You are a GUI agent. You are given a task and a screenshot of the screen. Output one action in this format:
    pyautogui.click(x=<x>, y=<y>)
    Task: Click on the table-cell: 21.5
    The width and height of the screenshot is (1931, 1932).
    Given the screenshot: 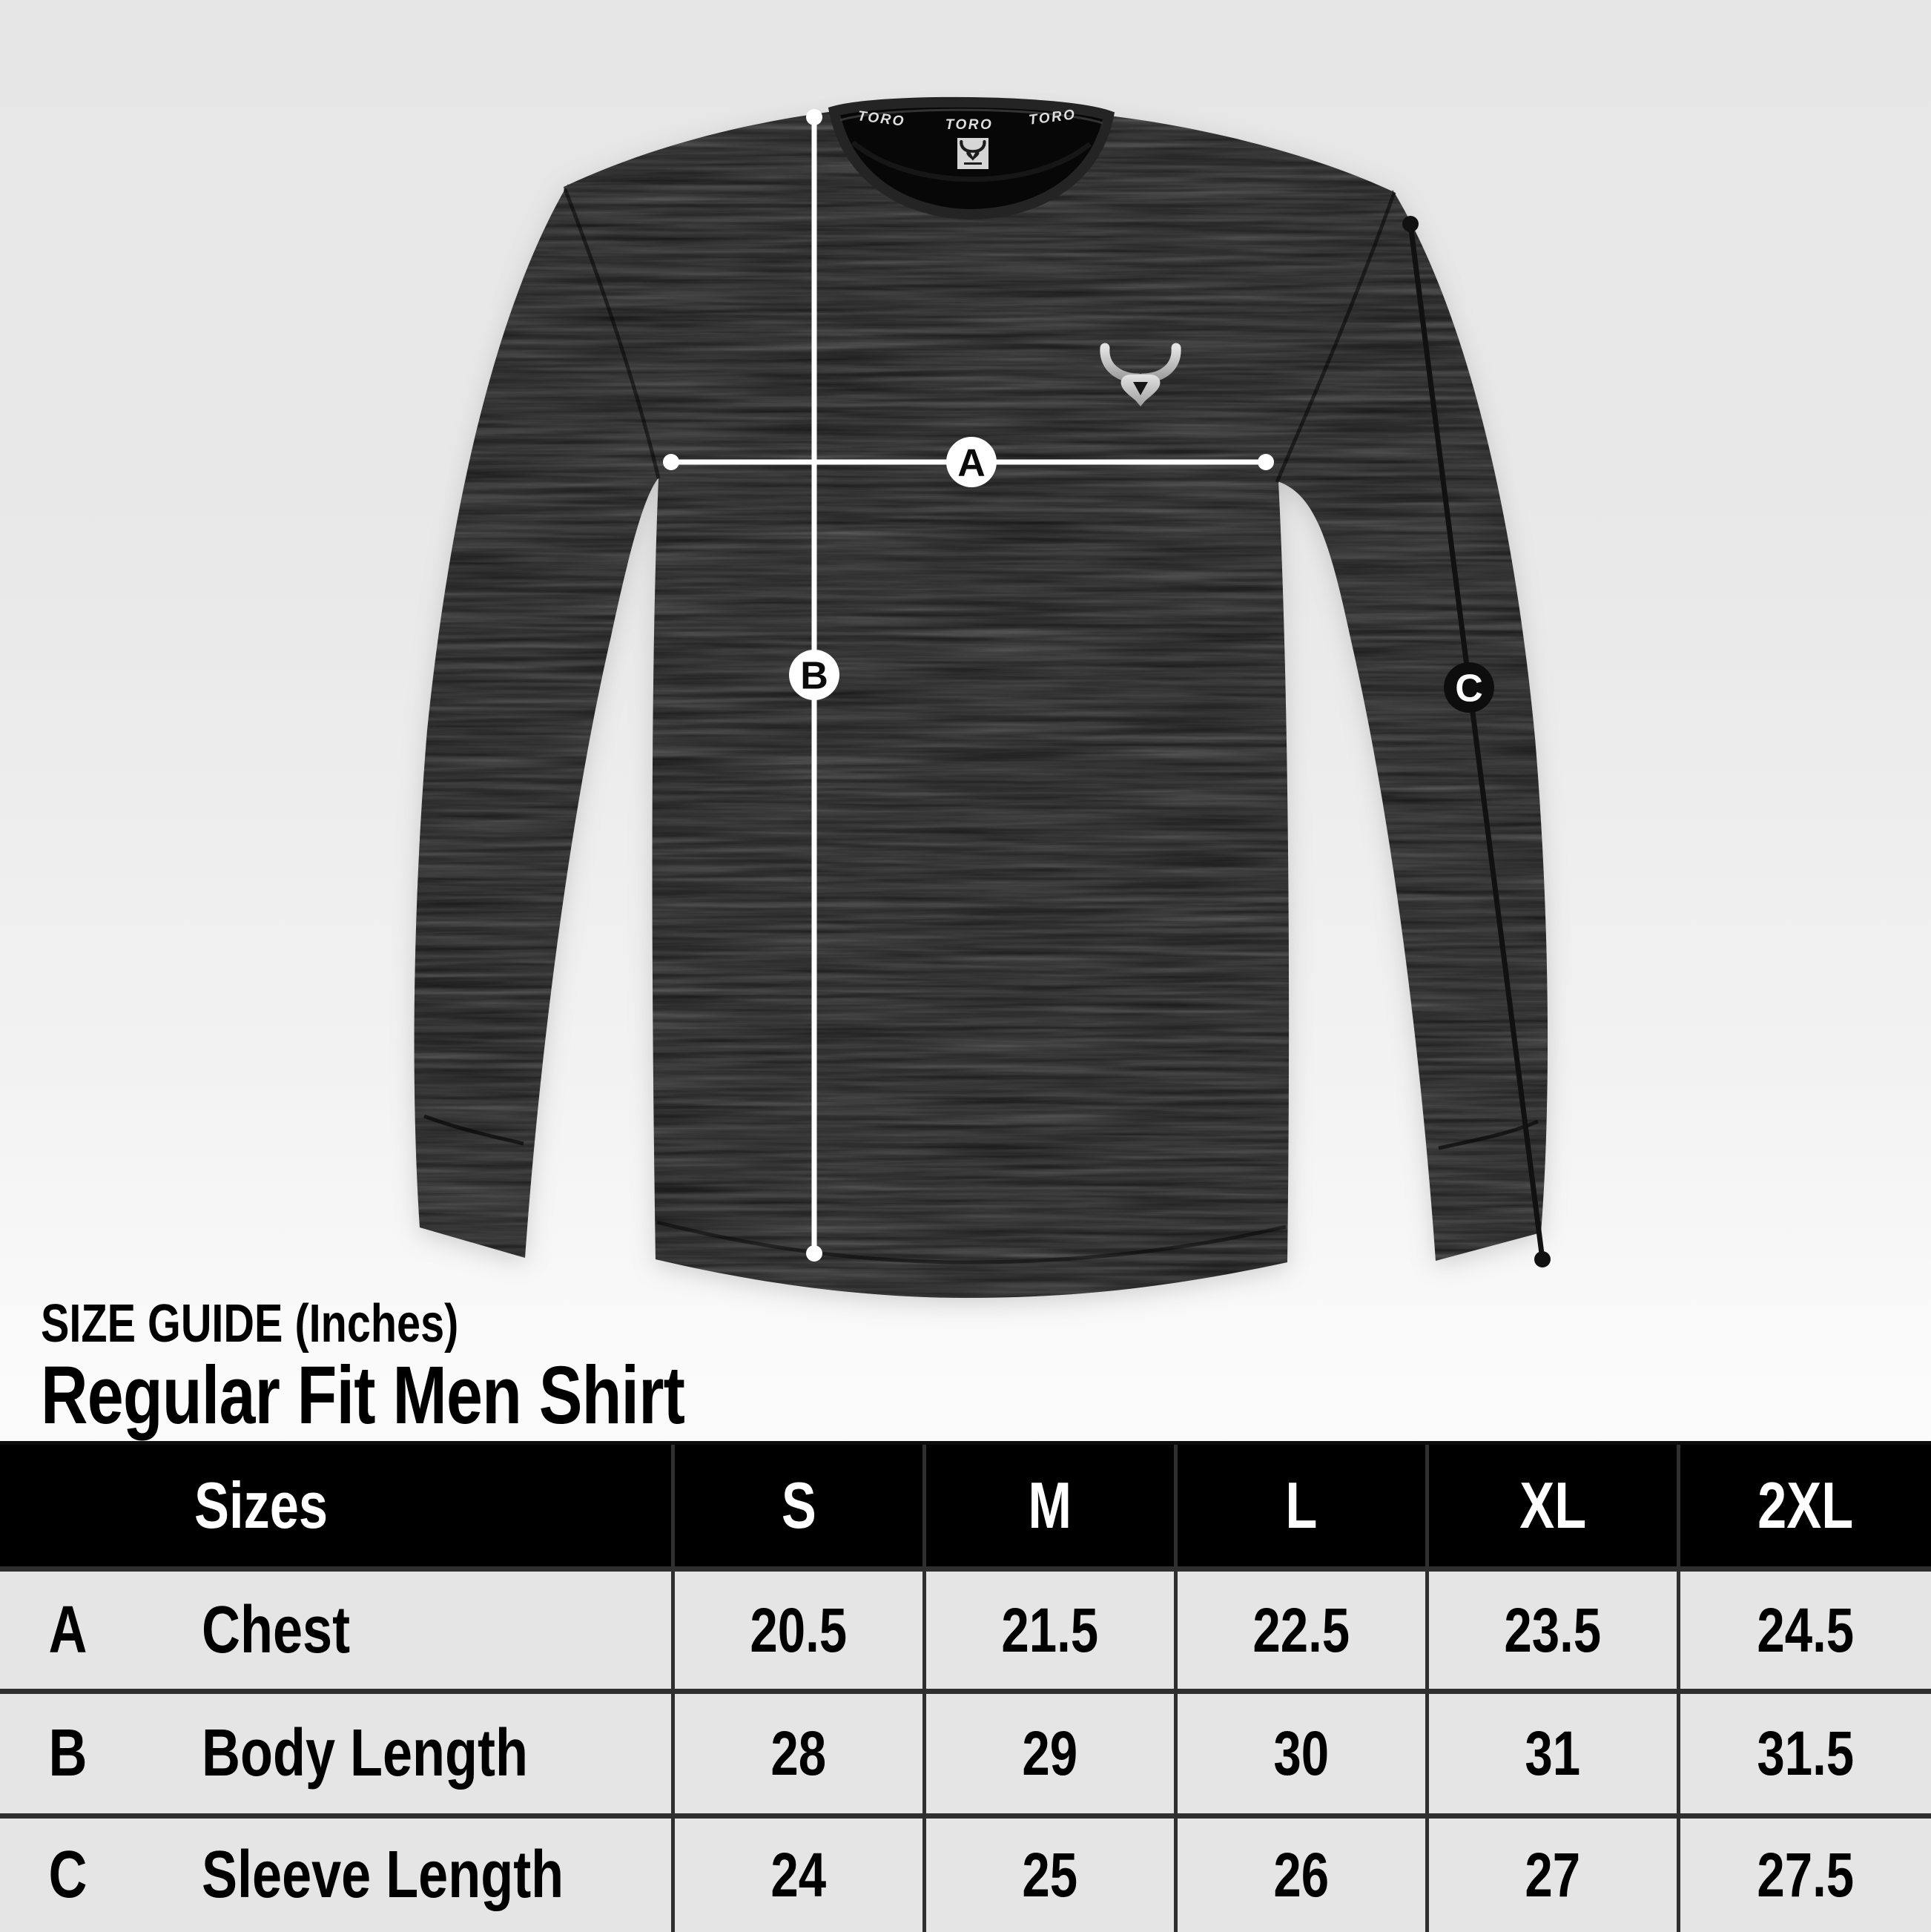 What is the action you would take?
    pyautogui.click(x=1050, y=1630)
    